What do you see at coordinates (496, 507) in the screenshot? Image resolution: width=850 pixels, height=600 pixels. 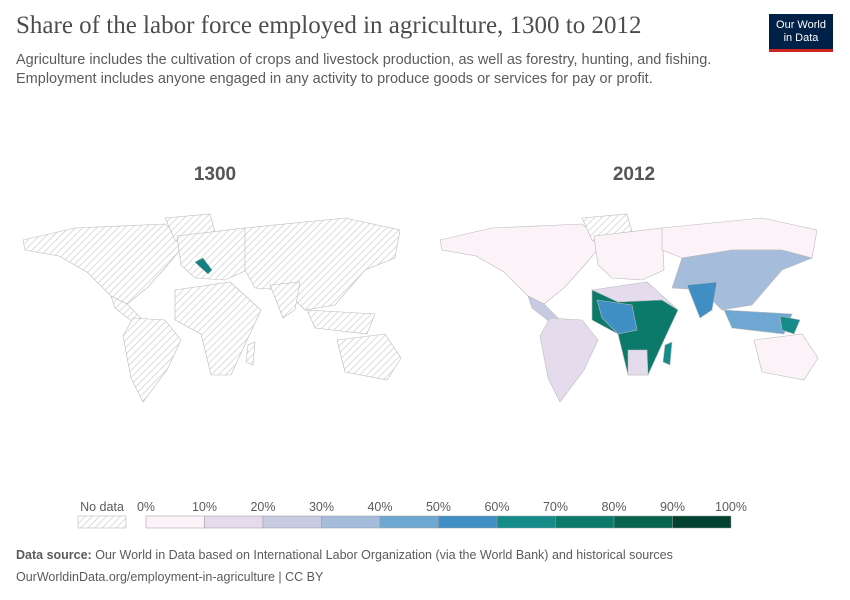 I see `legend-tick-label: 60%` at bounding box center [496, 507].